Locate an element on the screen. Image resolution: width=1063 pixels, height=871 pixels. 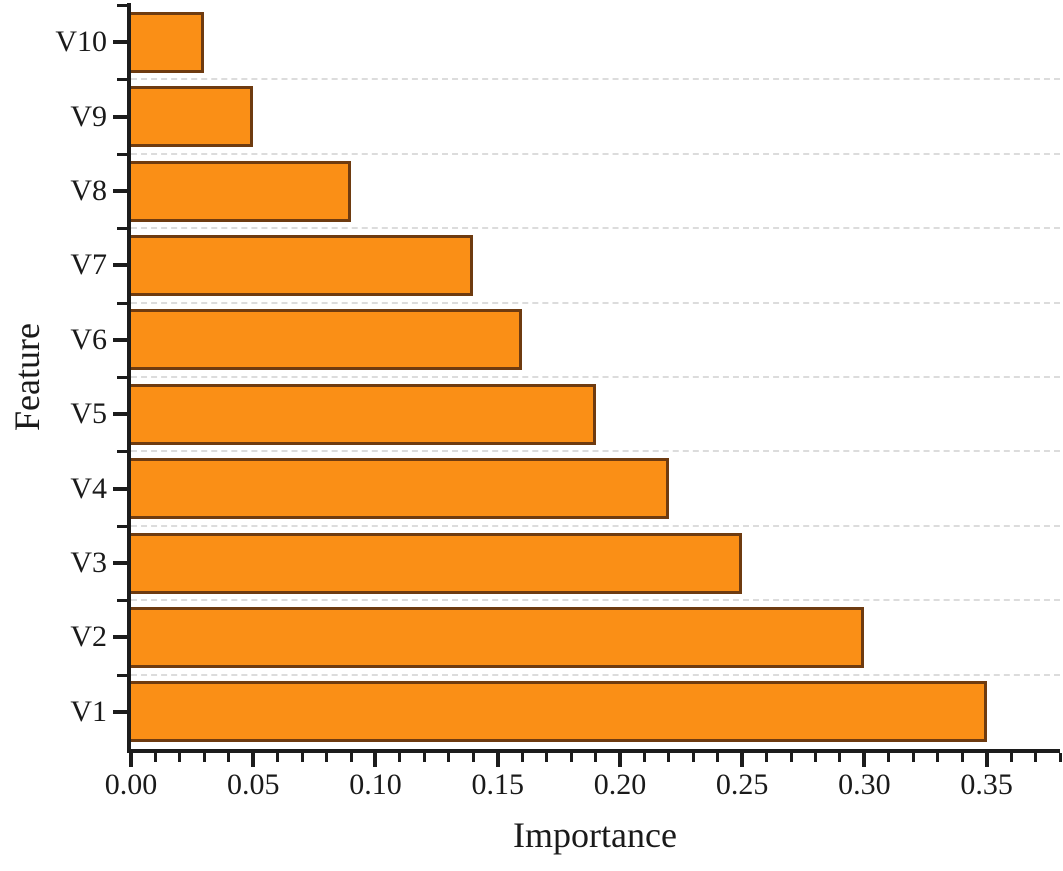
x-axis-title: Importance is located at coordinates (595, 835).